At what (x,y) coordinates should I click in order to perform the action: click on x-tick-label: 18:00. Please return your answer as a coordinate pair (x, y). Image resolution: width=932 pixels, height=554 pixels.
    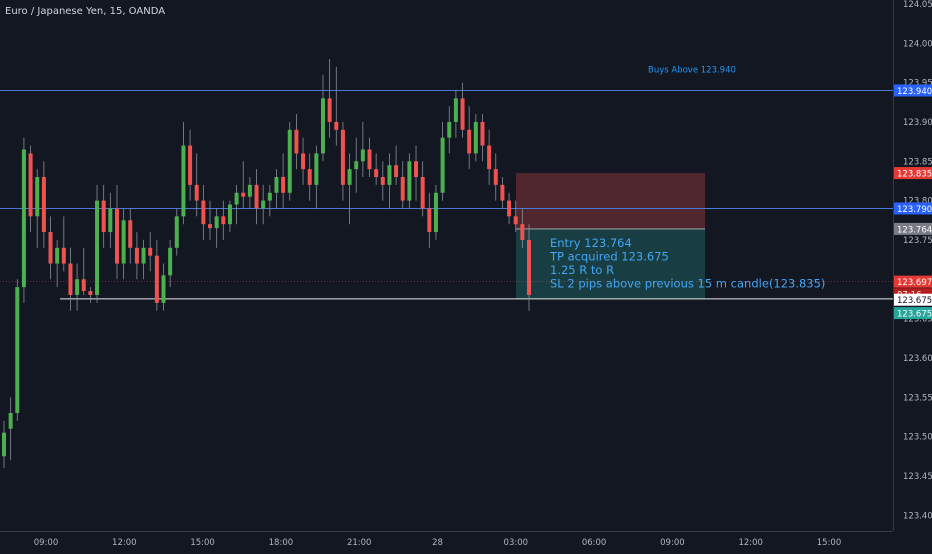
    Looking at the image, I should click on (281, 543).